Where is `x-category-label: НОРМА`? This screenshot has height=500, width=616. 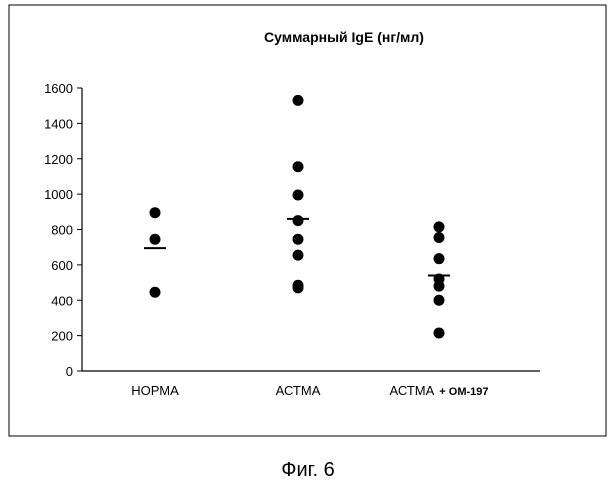
x-category-label: НОРМА is located at coordinates (155, 390).